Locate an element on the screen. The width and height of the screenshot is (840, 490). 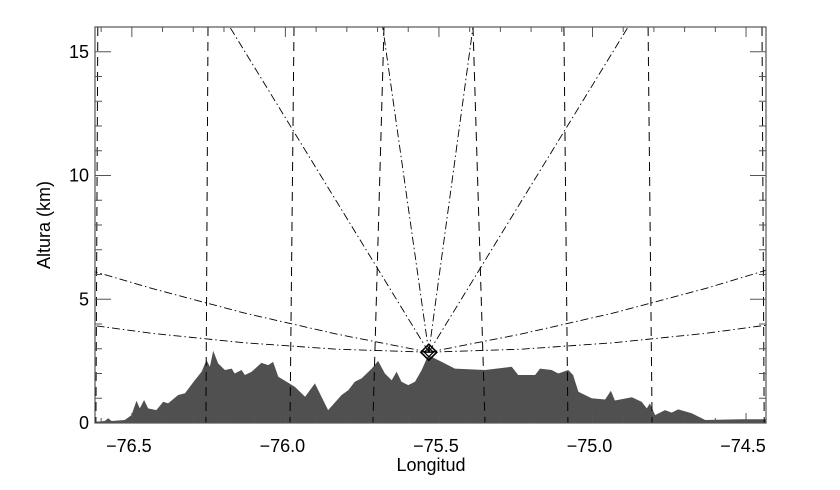
y-tick-label: 15 is located at coordinates (79, 52).